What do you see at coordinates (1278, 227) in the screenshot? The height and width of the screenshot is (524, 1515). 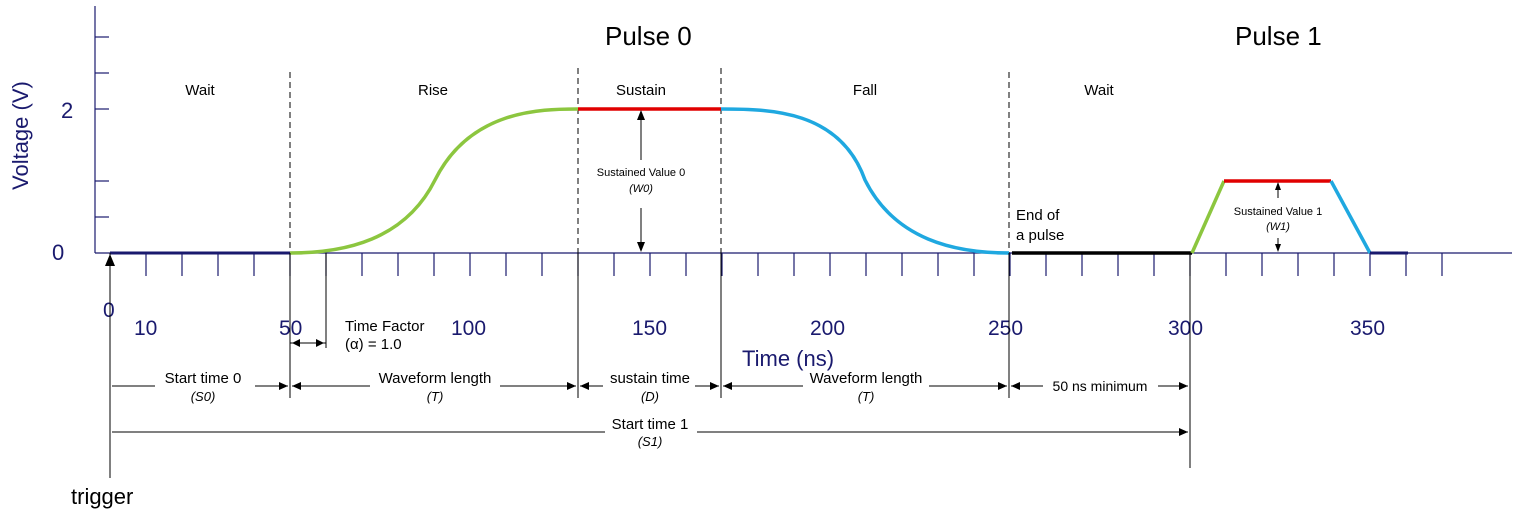 I see `sustained-value-1-symbol: (W1)` at bounding box center [1278, 227].